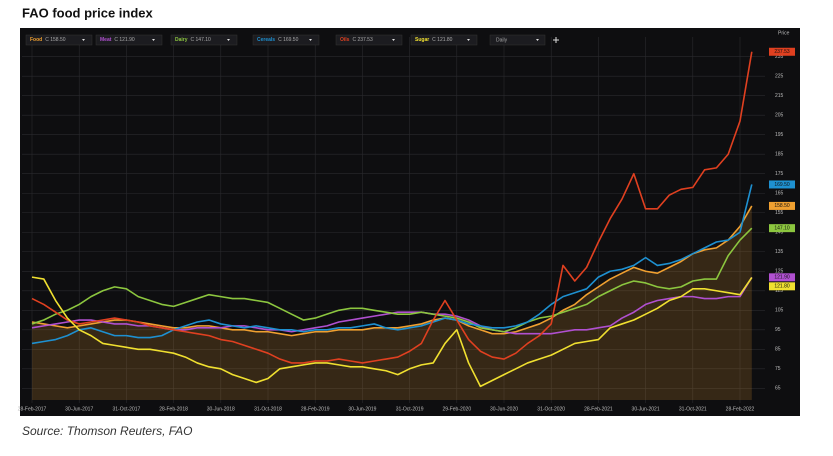 The width and height of the screenshot is (833, 456). What do you see at coordinates (107, 431) in the screenshot?
I see `source: Source: Thomson Reuters, FAO` at bounding box center [107, 431].